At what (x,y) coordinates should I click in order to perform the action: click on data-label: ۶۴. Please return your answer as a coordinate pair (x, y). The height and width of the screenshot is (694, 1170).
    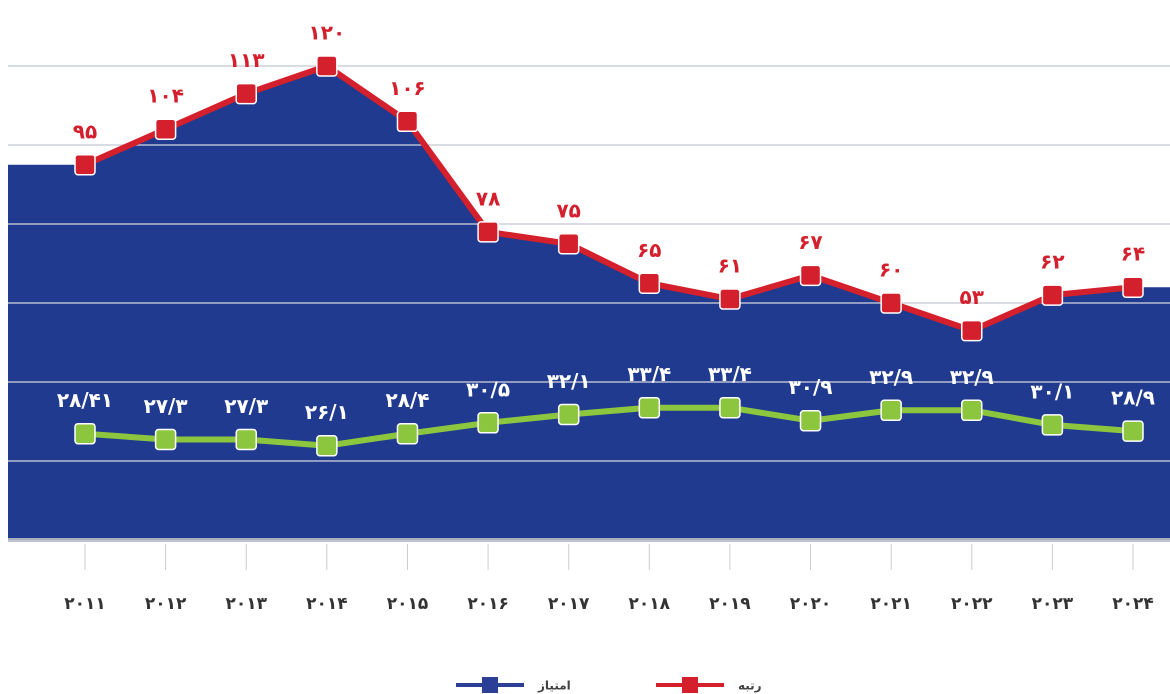
    Looking at the image, I should click on (1133, 254).